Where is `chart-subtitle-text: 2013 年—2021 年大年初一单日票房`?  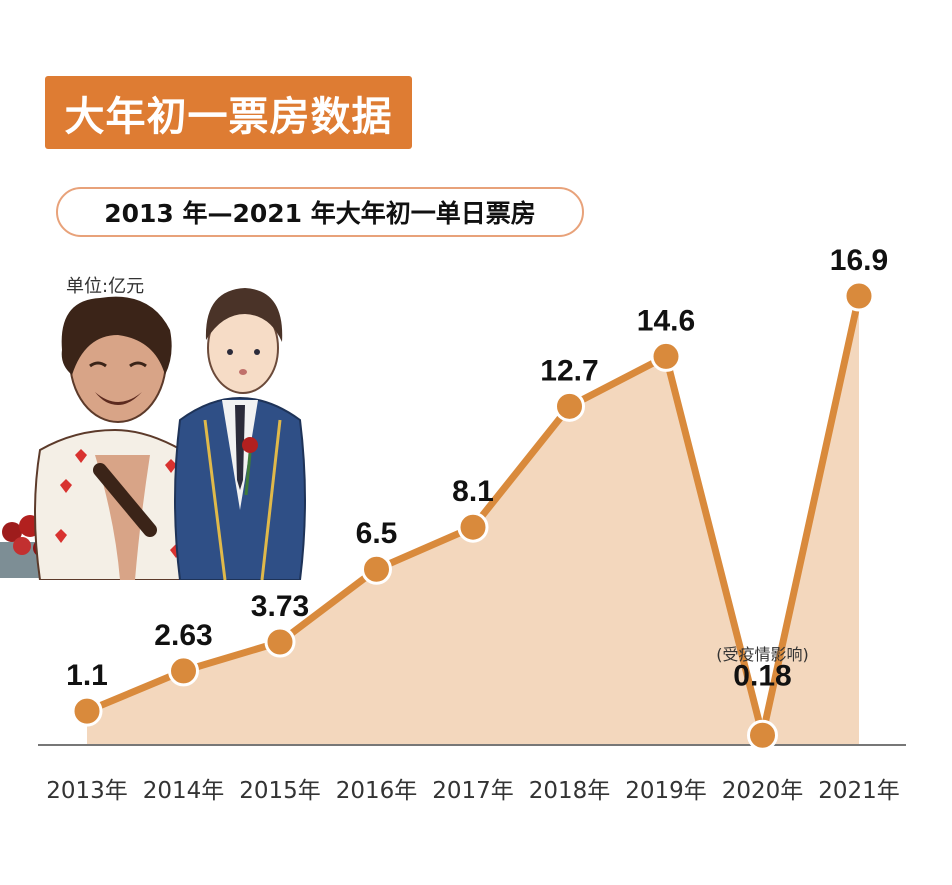 chart-subtitle-text: 2013 年—2021 年大年初一单日票房 is located at coordinates (320, 213).